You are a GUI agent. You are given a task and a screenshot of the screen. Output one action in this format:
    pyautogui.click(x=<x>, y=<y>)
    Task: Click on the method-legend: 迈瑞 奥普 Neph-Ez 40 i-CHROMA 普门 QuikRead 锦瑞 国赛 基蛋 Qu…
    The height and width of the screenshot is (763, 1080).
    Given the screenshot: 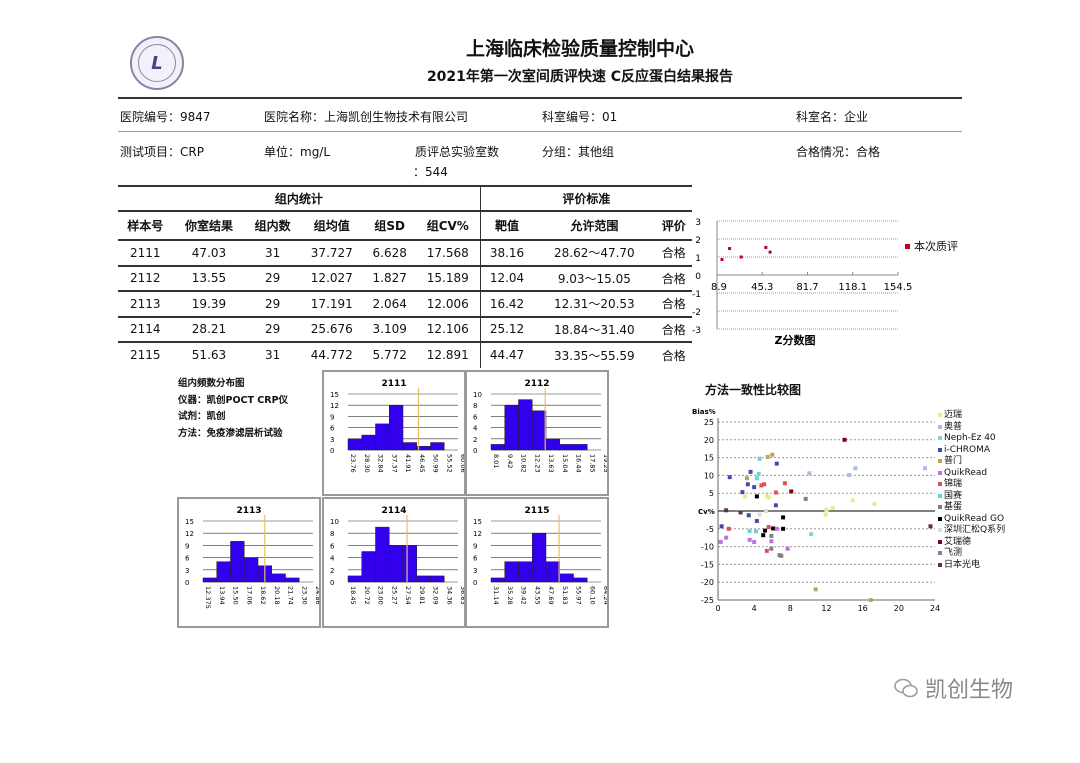 What is the action you would take?
    pyautogui.click(x=974, y=490)
    